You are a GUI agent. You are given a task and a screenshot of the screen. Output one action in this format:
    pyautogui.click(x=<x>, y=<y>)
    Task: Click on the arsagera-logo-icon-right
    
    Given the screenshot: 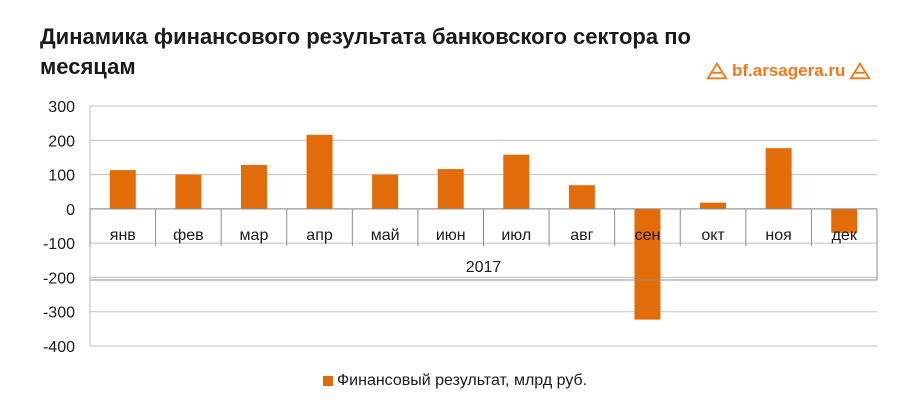 What is the action you would take?
    pyautogui.click(x=860, y=70)
    